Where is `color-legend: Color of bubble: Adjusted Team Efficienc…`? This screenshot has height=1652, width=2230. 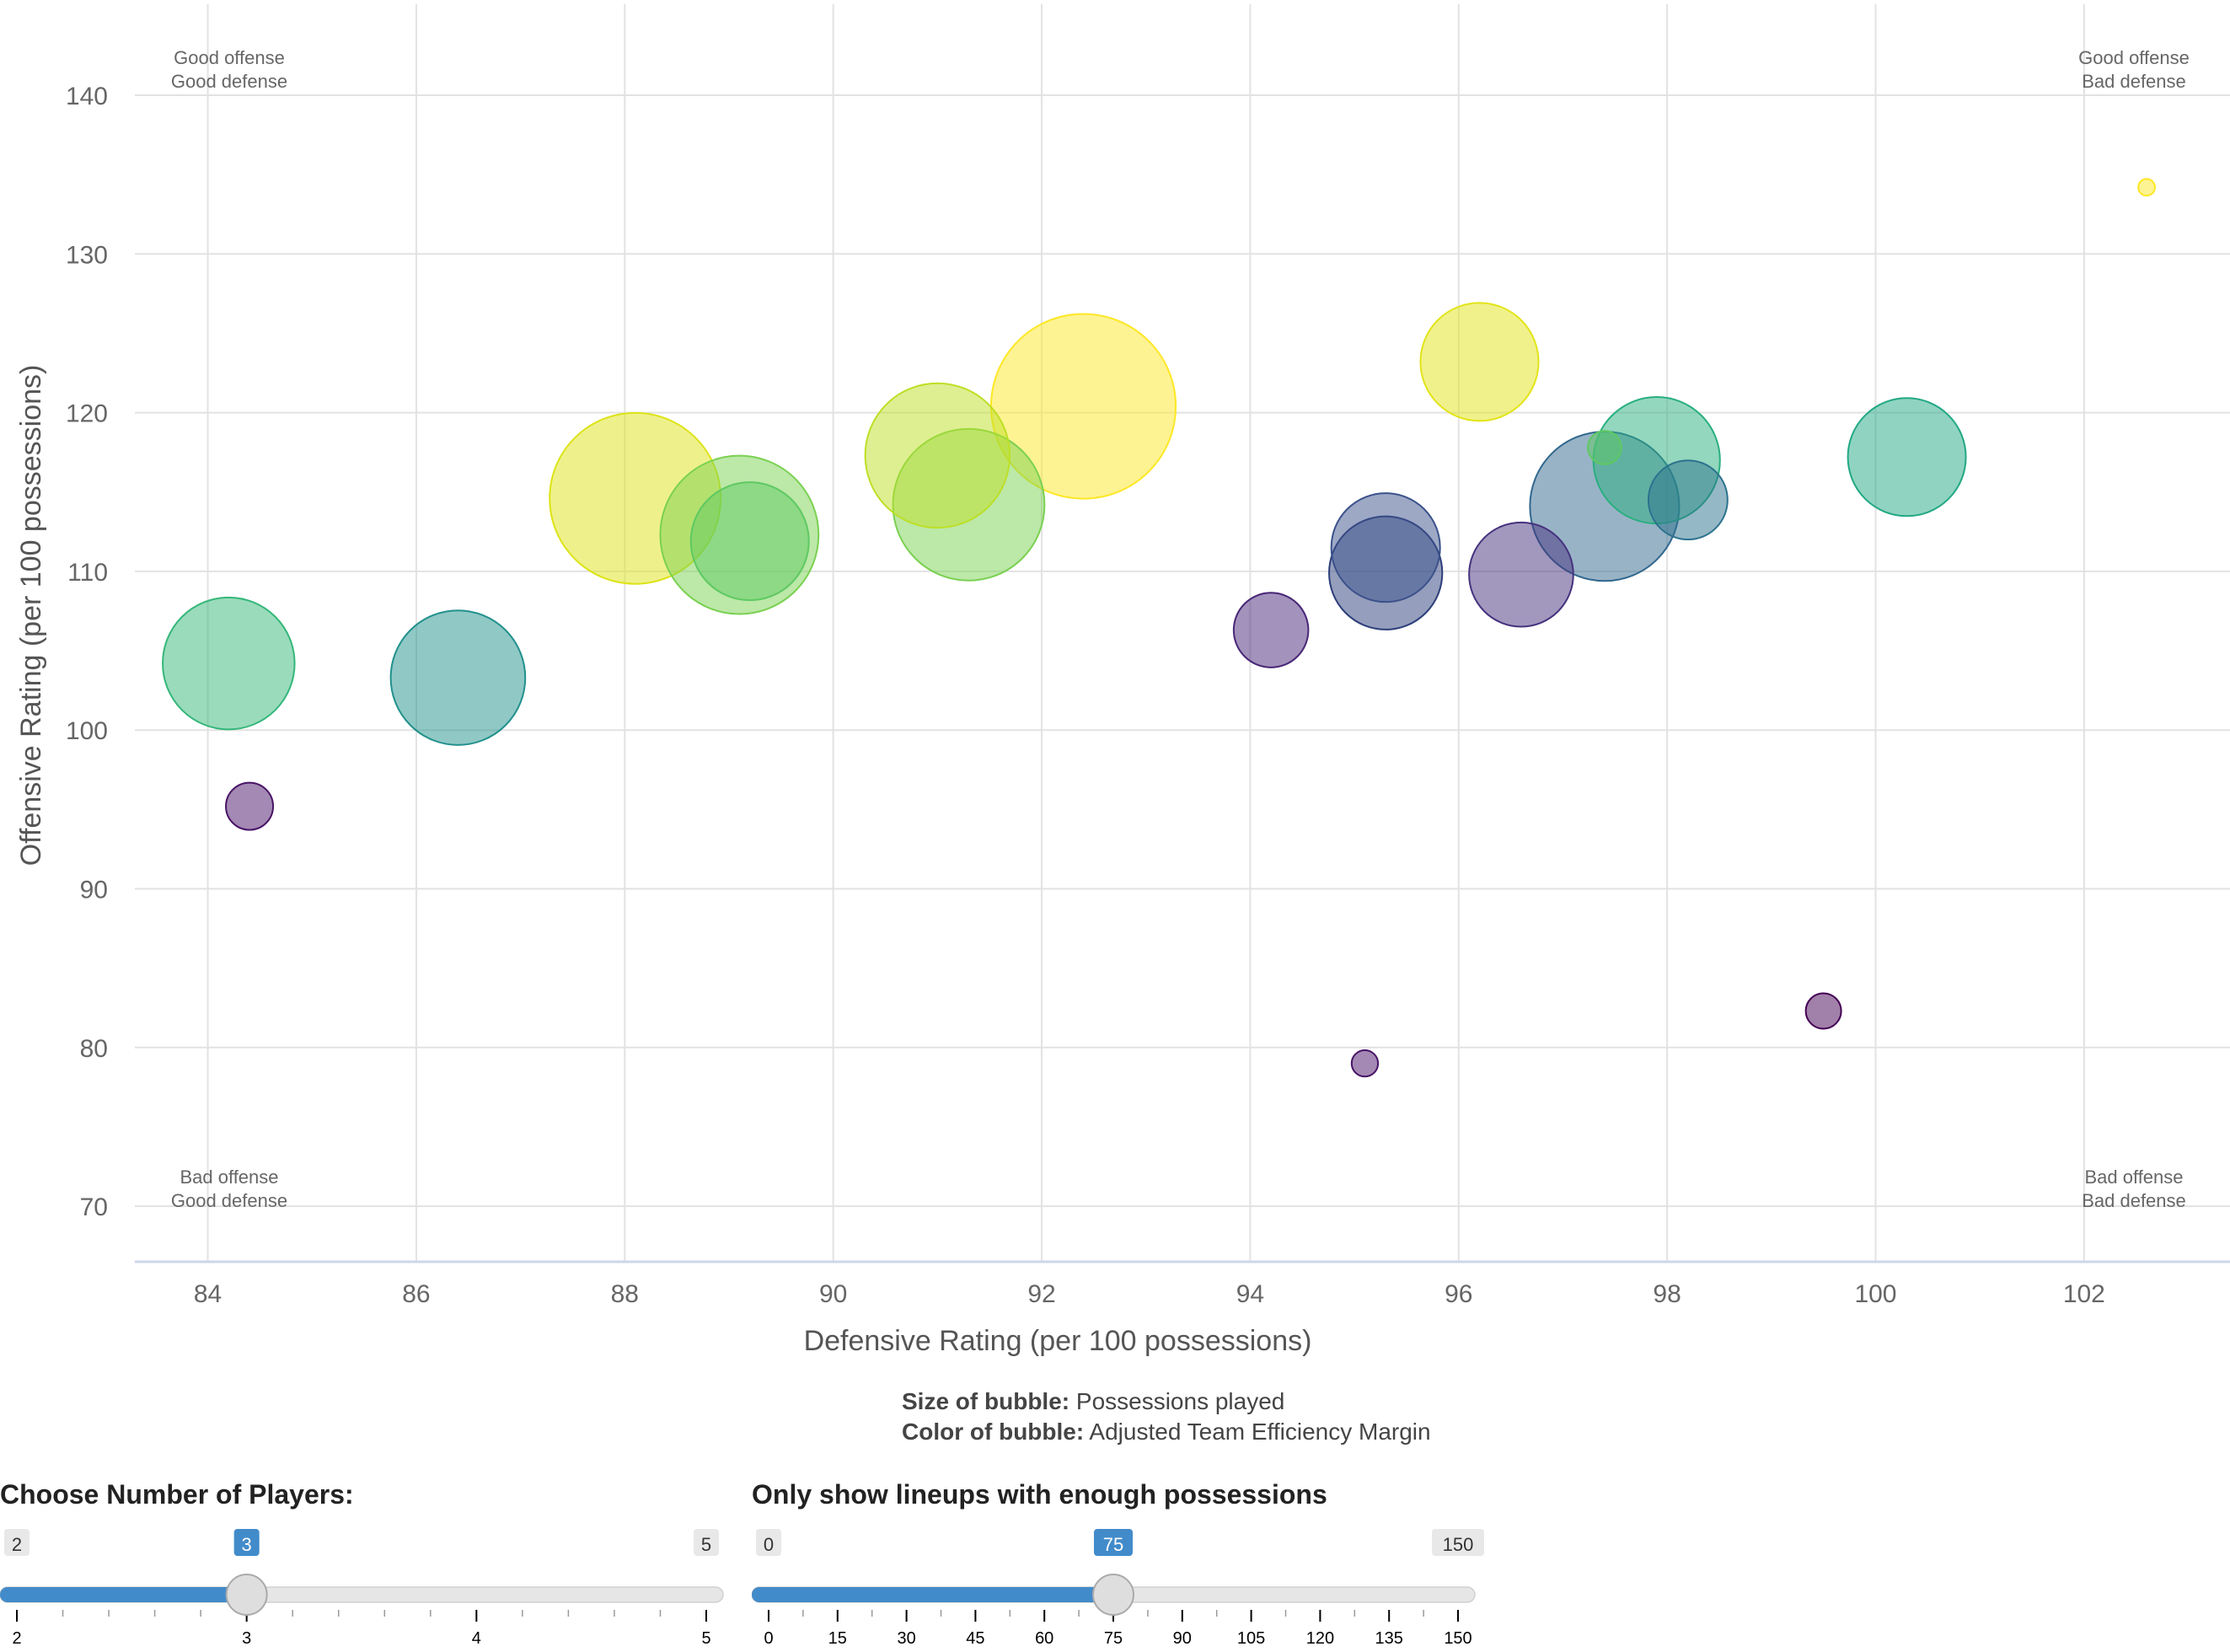
color-legend: Color of bubble: Adjusted Team Efficienc… is located at coordinates (1166, 1432).